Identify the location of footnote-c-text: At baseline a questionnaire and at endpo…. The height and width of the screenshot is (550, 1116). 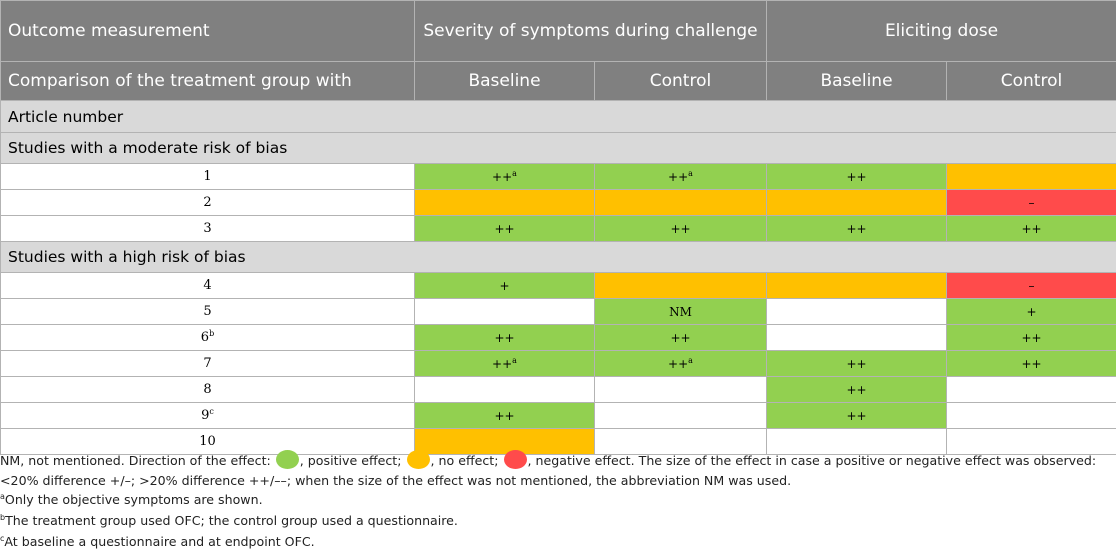
(159, 541).